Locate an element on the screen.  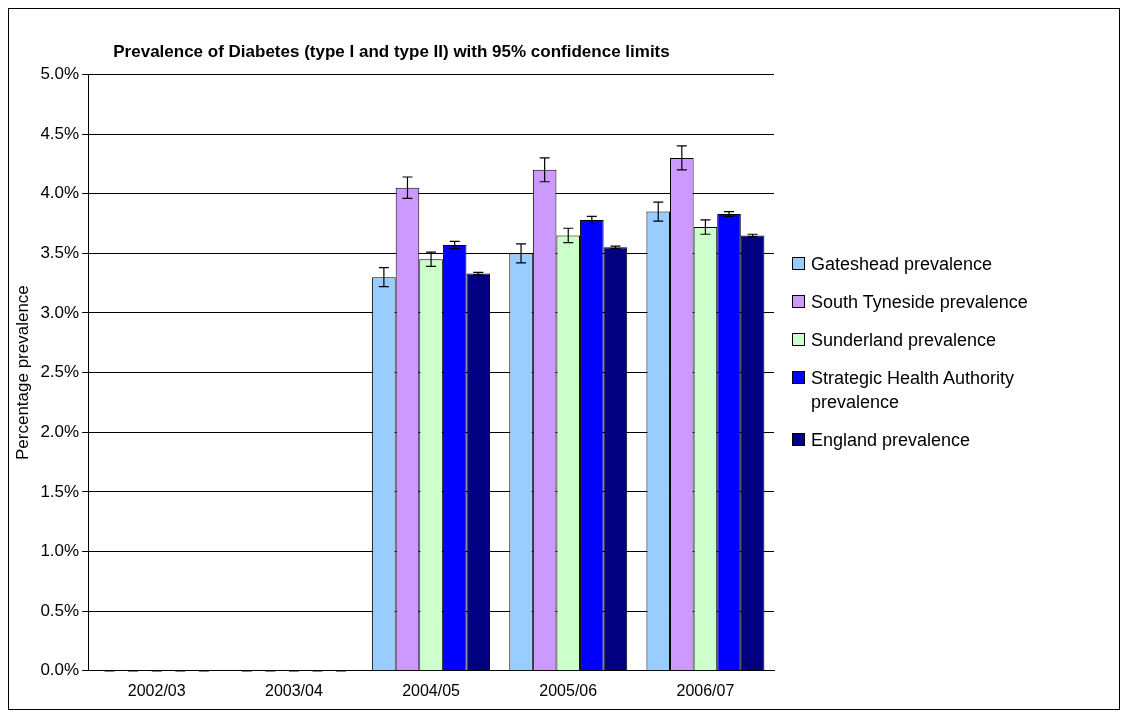
x-tick-label: 2005/06 is located at coordinates (568, 690).